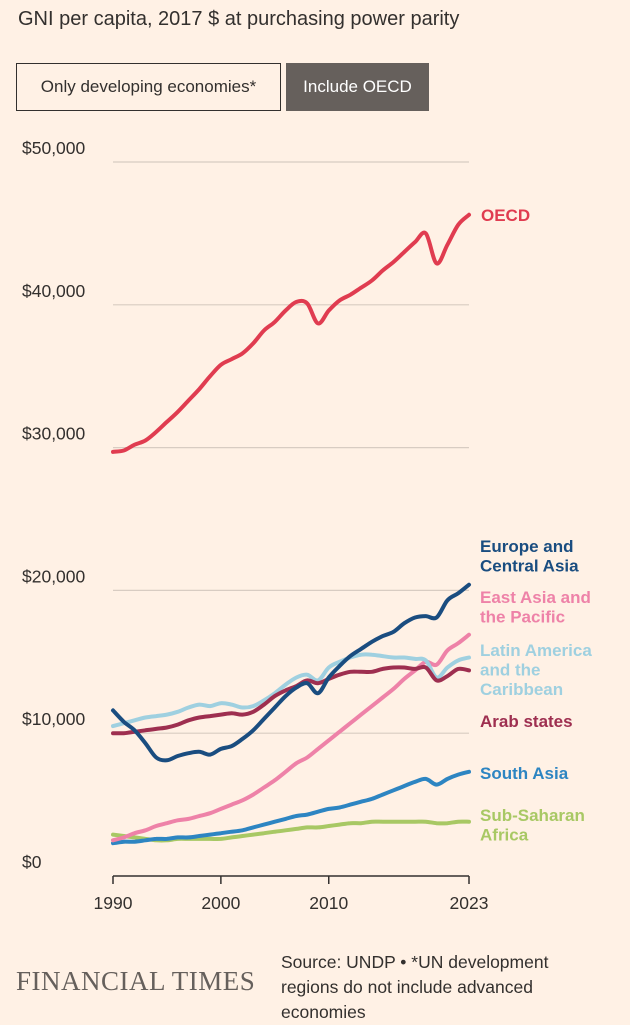 This screenshot has width=630, height=1025. What do you see at coordinates (54, 291) in the screenshot?
I see `y-tick-label: $40,000` at bounding box center [54, 291].